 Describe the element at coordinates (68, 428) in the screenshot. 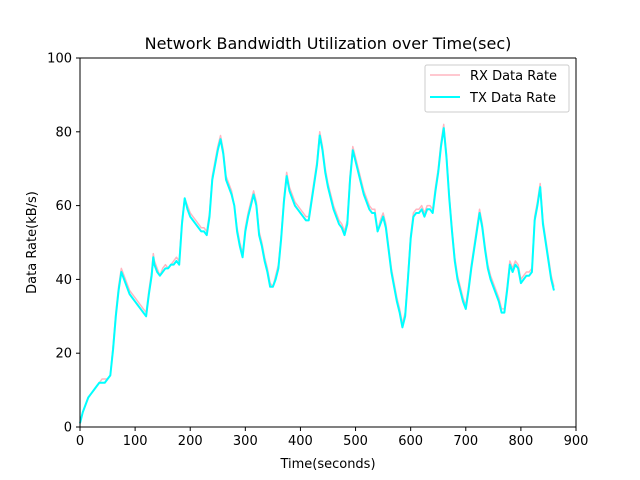

I see `y-tick-label: 0` at that location.